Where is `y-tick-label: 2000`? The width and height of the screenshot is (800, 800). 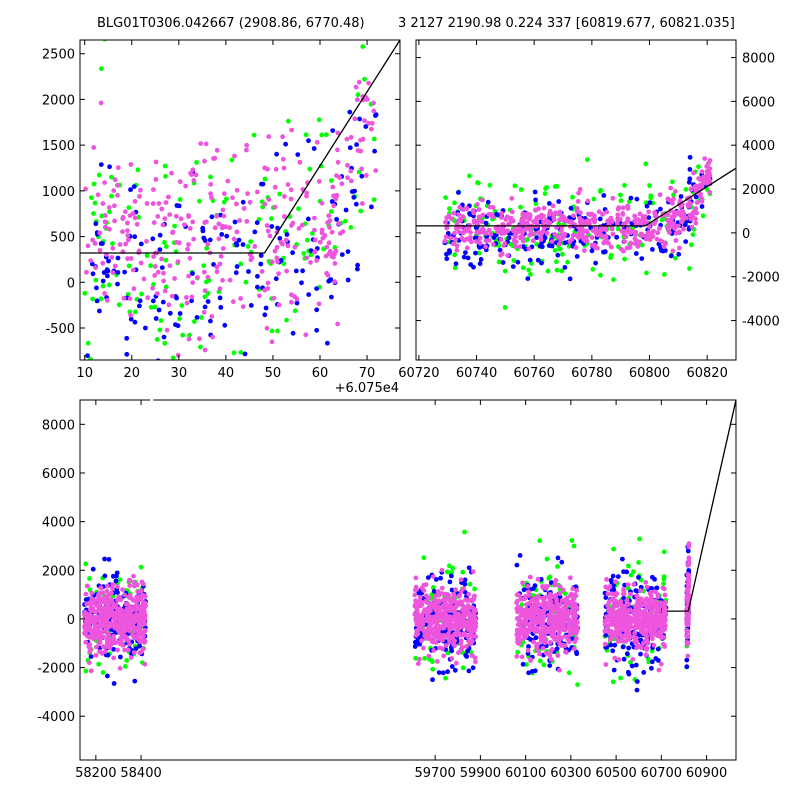 y-tick-label: 2000 is located at coordinates (758, 190).